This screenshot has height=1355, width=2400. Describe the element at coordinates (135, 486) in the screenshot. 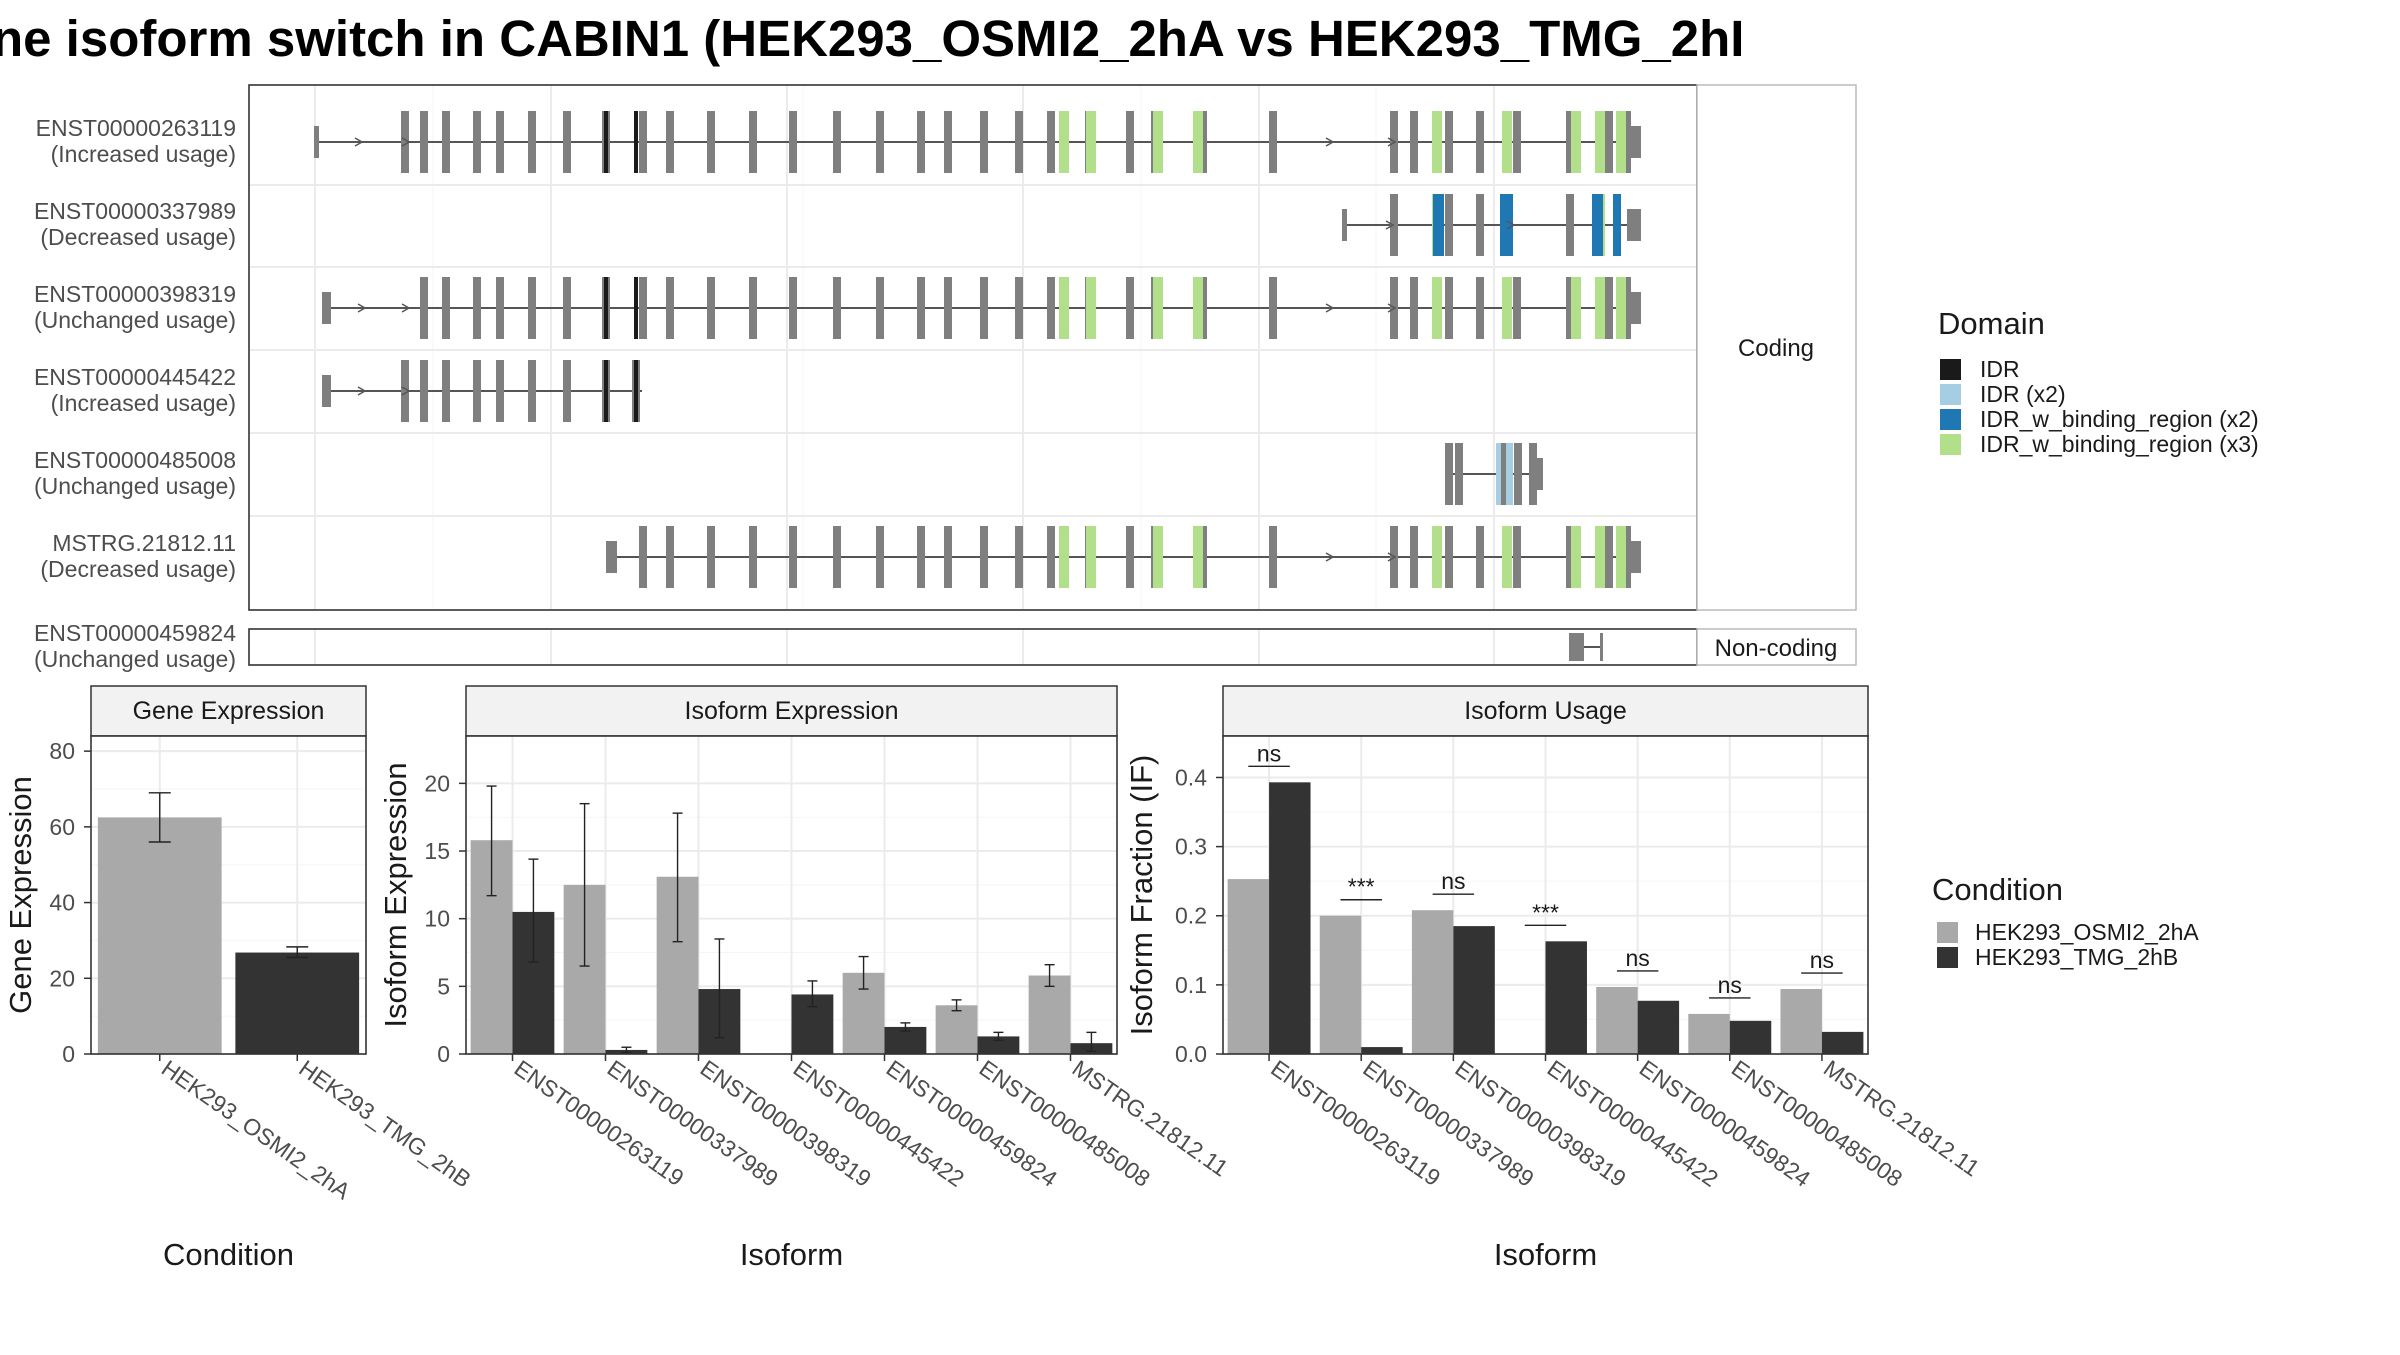

I see `transcript-status-label: (Unchanged usage)` at that location.